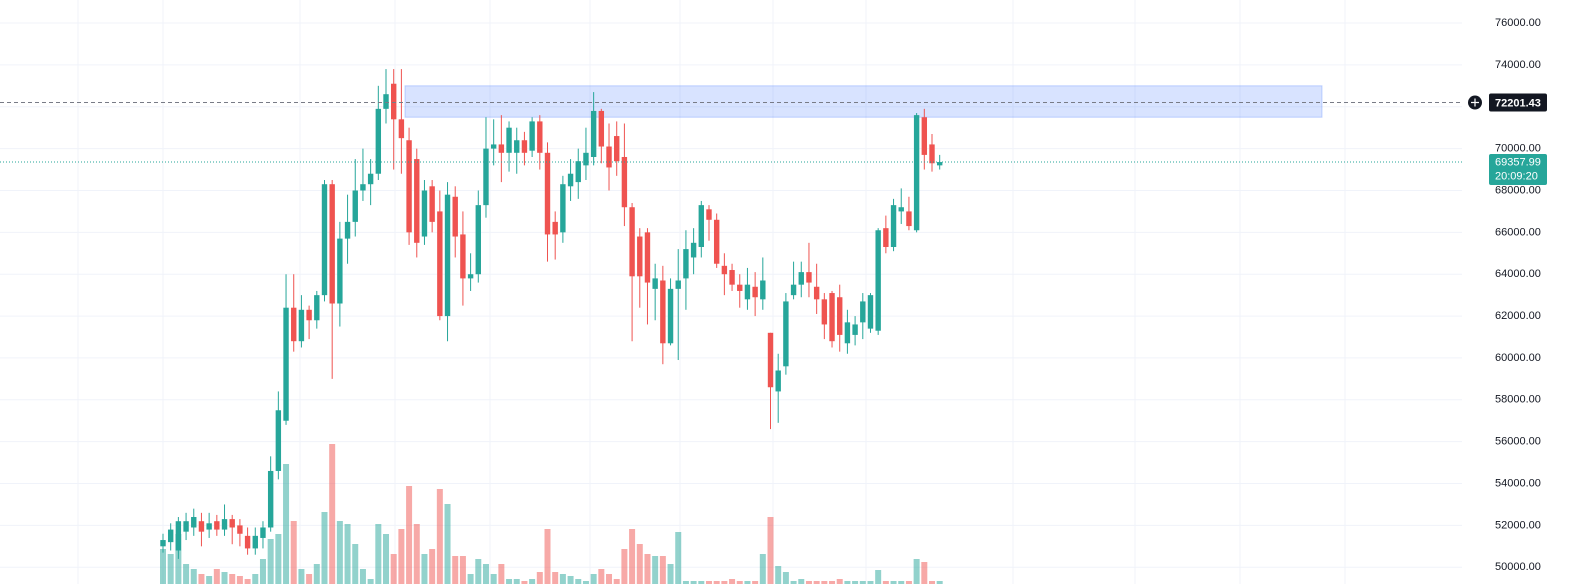  I want to click on y-tick-label: 64000.00, so click(1518, 274).